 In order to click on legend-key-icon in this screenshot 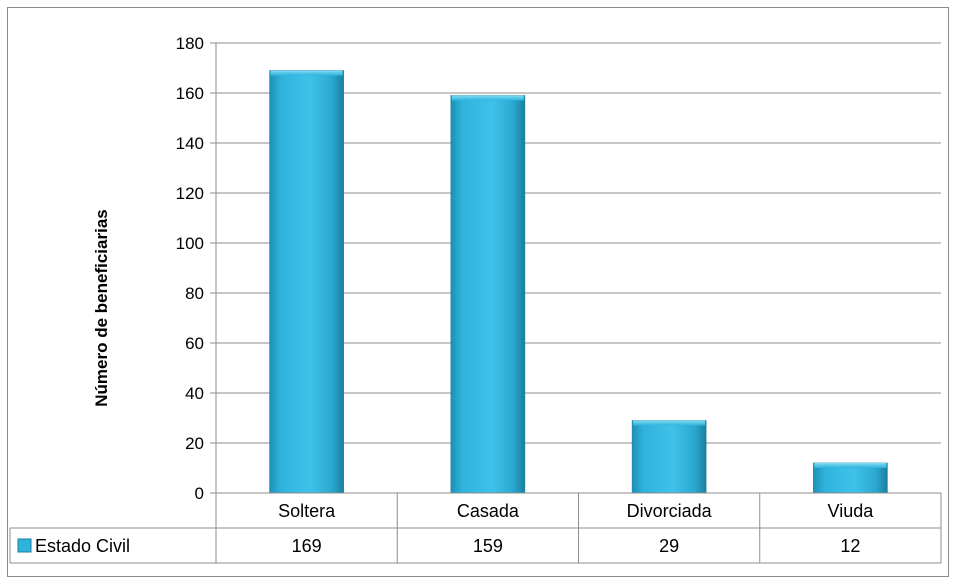, I will do `click(24, 545)`.